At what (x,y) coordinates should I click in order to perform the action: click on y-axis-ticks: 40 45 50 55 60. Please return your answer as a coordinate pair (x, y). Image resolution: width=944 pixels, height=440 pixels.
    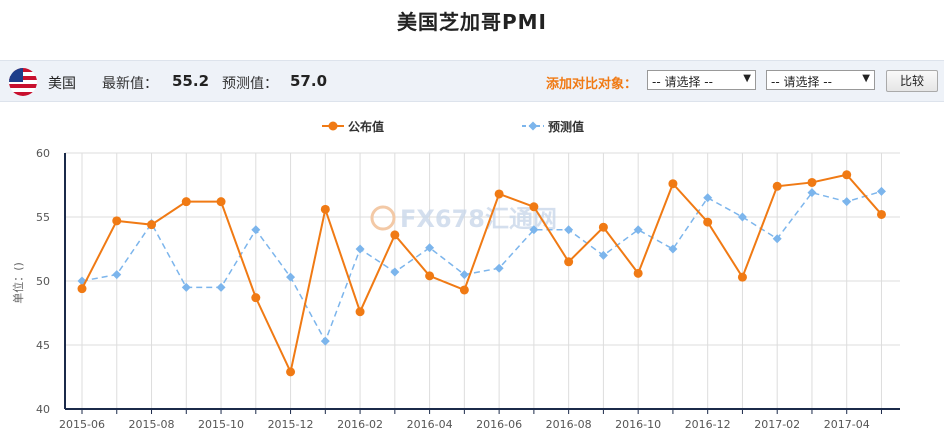
    Looking at the image, I should click on (43, 281).